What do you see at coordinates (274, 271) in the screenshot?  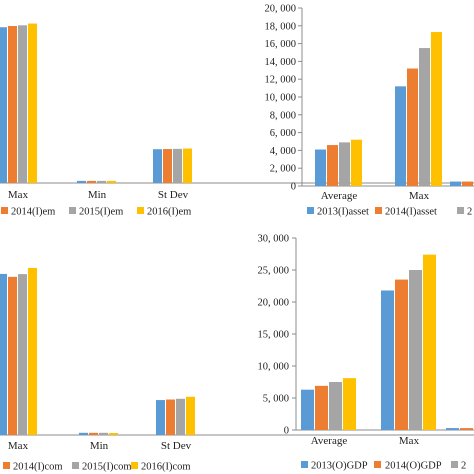 I see `y-tick-label: 25, 000` at bounding box center [274, 271].